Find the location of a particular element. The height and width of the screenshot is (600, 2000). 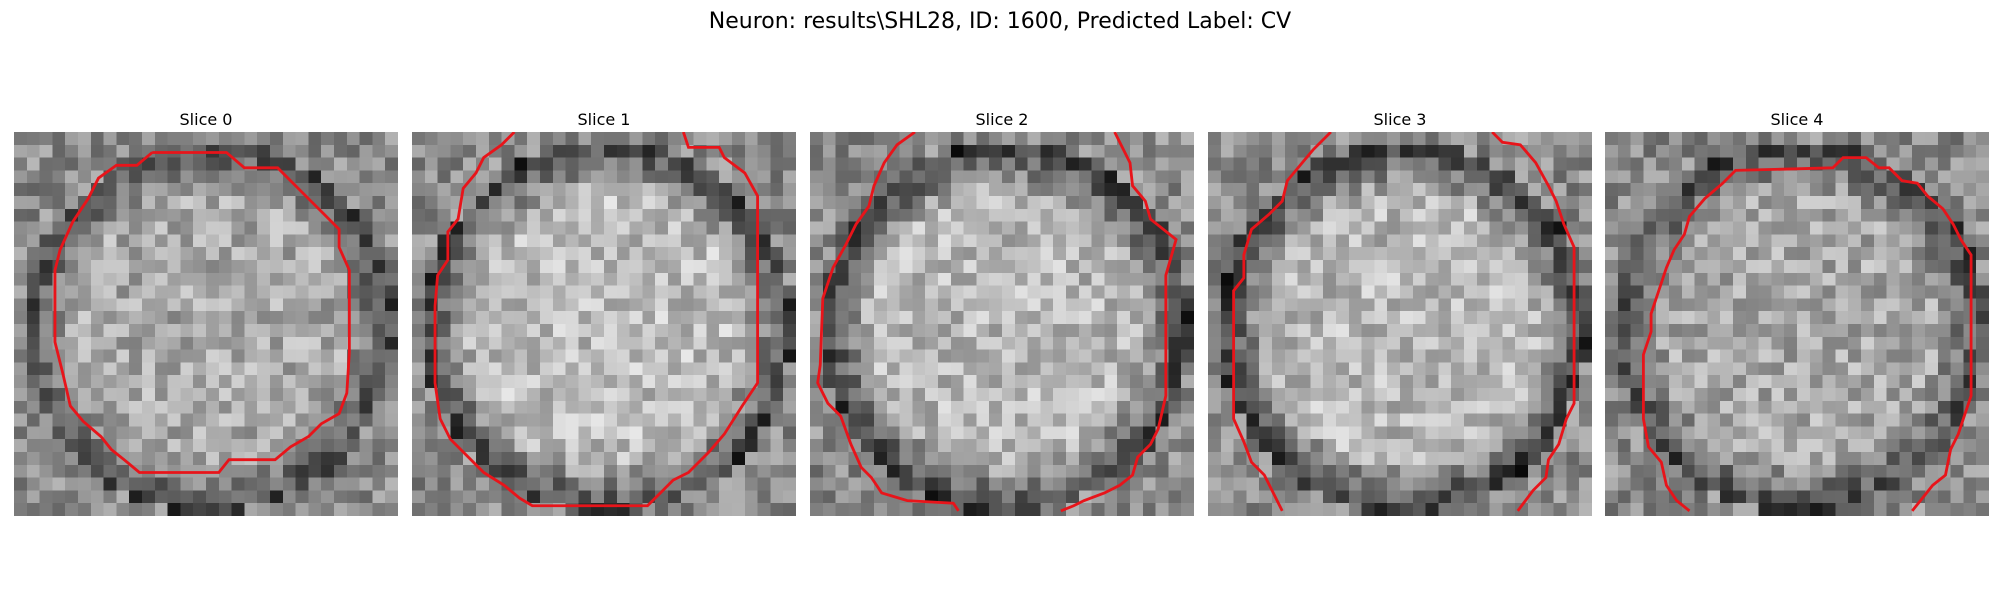

slice-title: Slice 3 is located at coordinates (1400, 119).